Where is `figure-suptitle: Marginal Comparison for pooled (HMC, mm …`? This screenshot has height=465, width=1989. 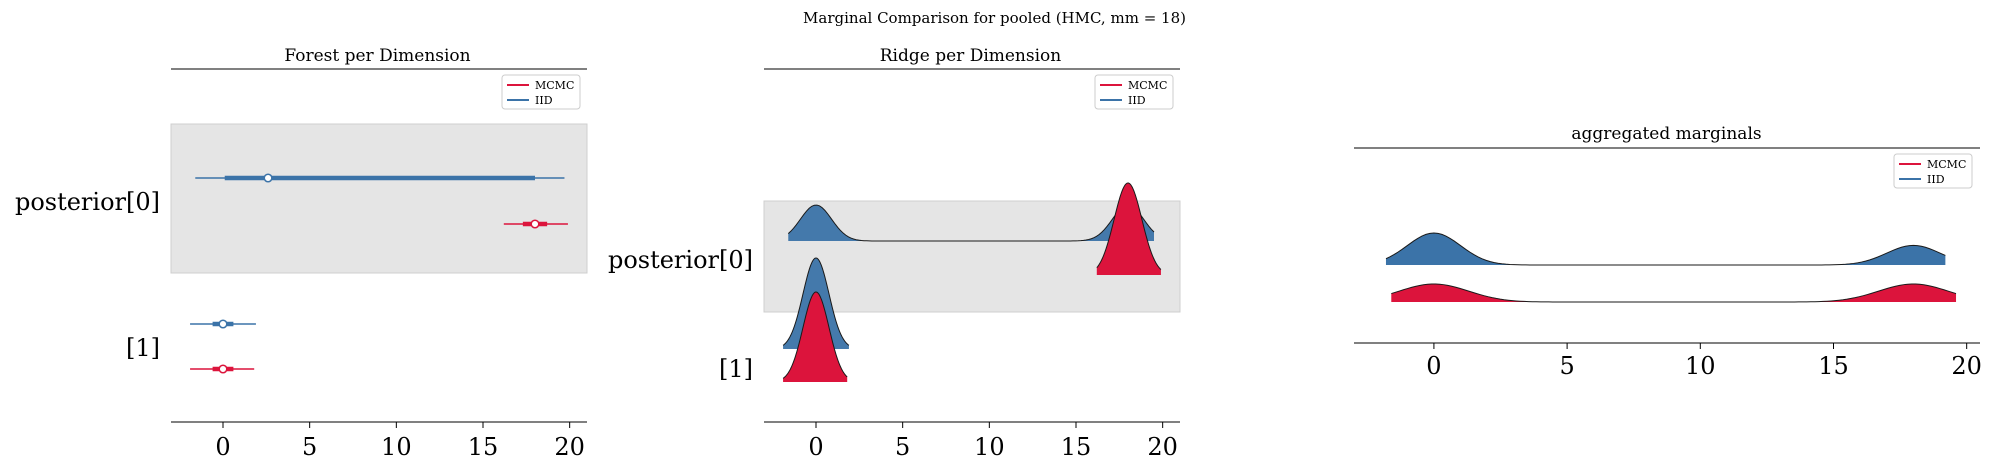 figure-suptitle: Marginal Comparison for pooled (HMC, mm … is located at coordinates (994, 18).